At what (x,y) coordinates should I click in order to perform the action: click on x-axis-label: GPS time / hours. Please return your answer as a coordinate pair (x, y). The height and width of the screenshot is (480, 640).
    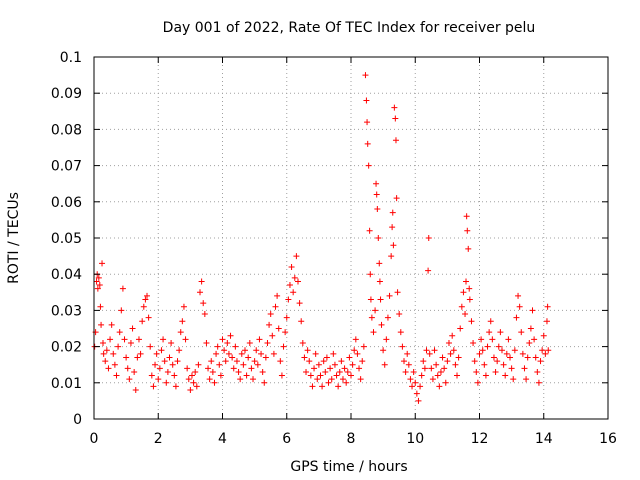
    Looking at the image, I should click on (348, 467).